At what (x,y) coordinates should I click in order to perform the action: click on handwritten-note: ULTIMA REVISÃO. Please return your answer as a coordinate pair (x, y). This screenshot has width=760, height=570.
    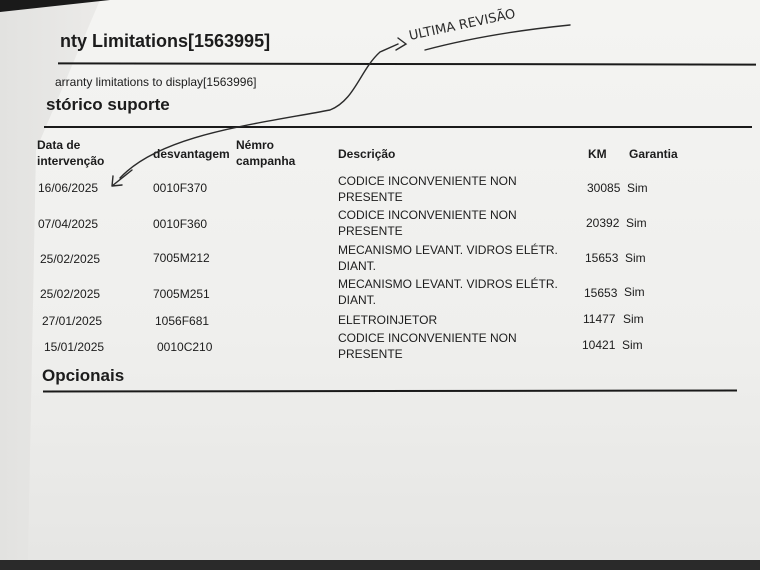
    Looking at the image, I should click on (462, 25).